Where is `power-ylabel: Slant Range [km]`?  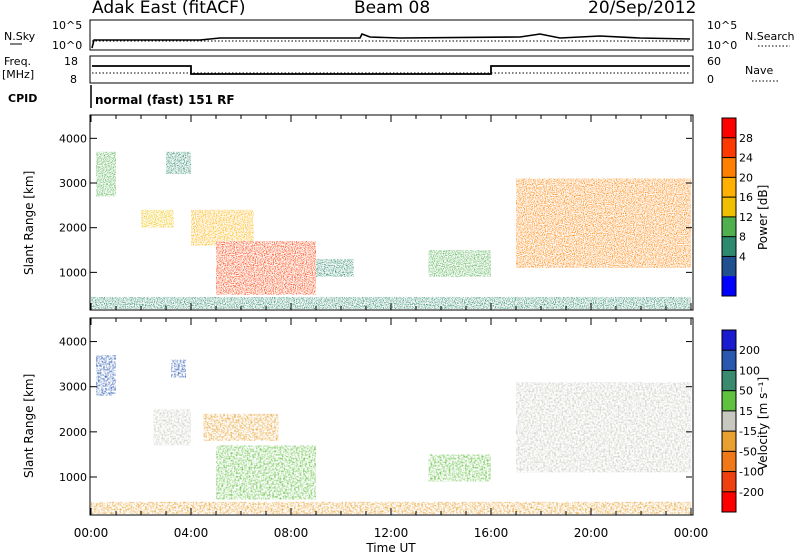
power-ylabel: Slant Range [km] is located at coordinates (29, 223).